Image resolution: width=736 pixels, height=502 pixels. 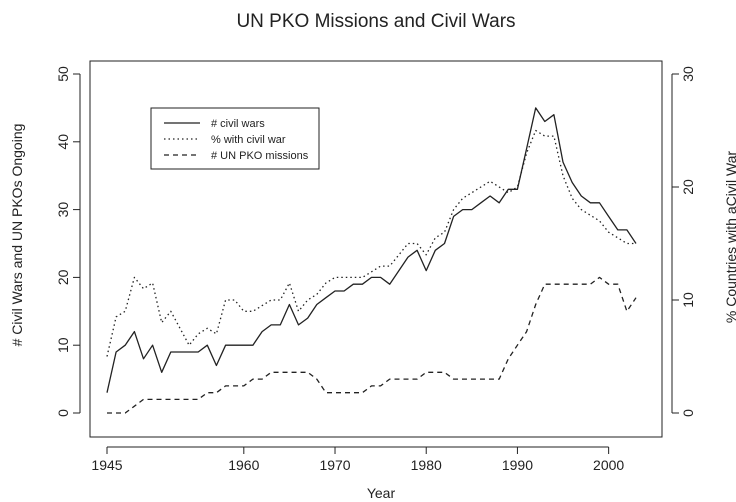 I want to click on x-axis: 1945 1960 1970 1980 1990 2000, so click(x=357, y=459).